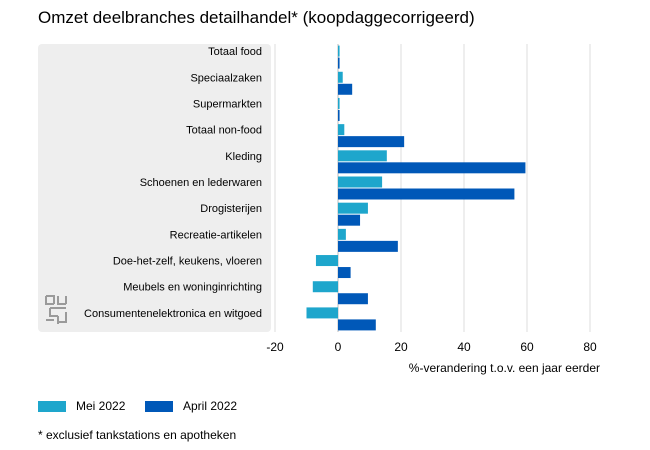 This screenshot has width=650, height=450. I want to click on category-label: Consumentenelektronica en witgoed, so click(173, 314).